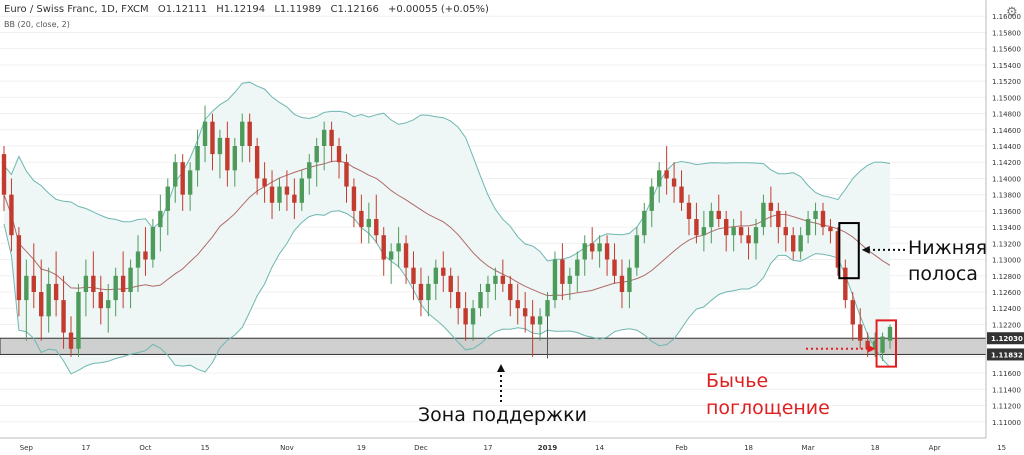 Image resolution: width=1024 pixels, height=455 pixels. I want to click on price-tick-label: 1.13800, so click(1006, 196).